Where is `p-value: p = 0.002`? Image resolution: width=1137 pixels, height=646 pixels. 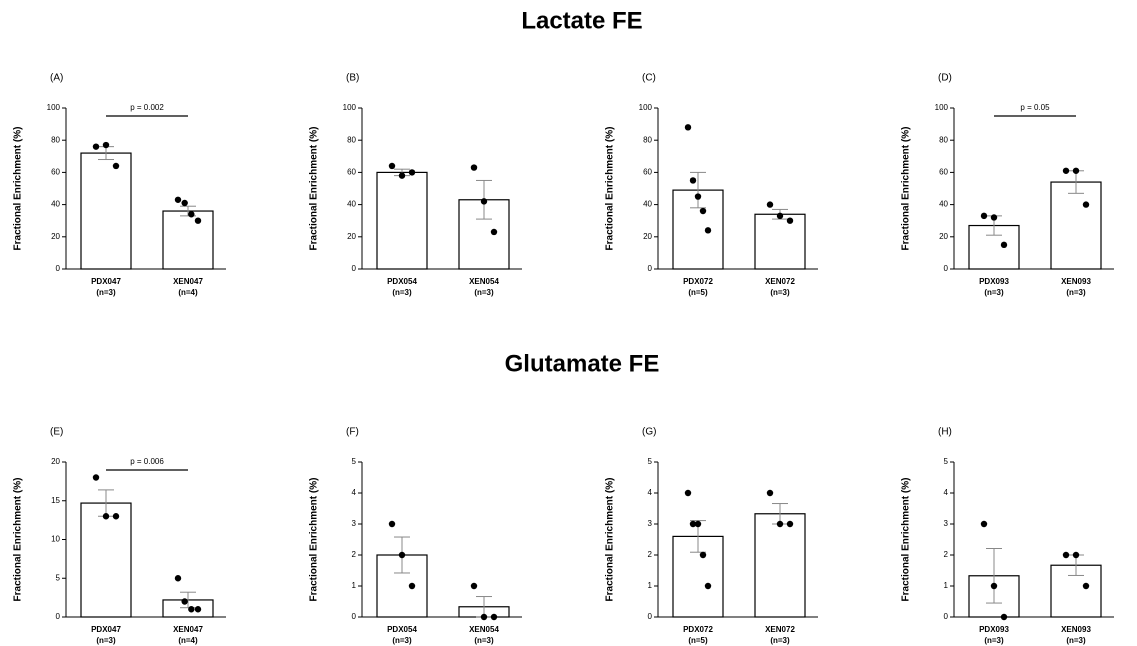
p-value: p = 0.002 is located at coordinates (147, 107).